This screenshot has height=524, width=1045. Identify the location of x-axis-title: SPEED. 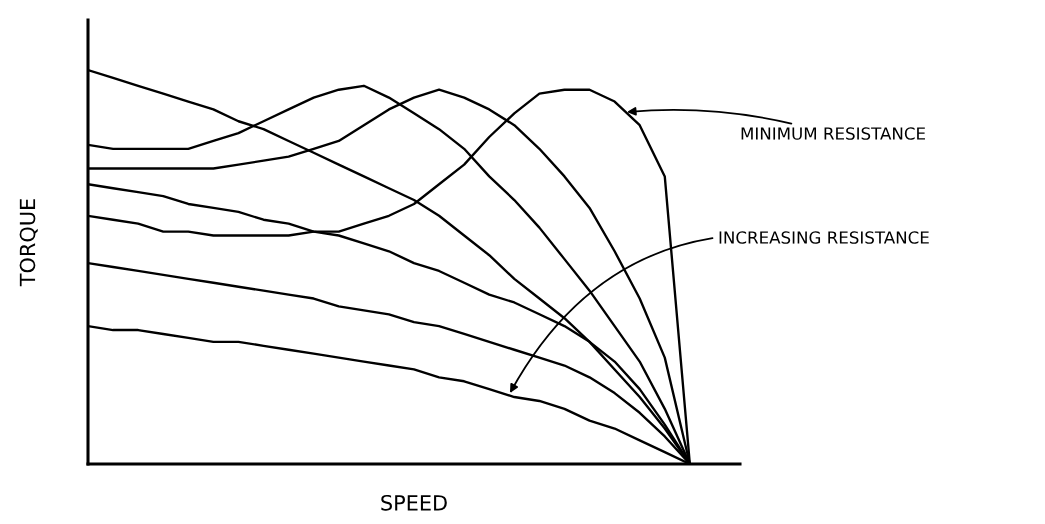
(414, 502).